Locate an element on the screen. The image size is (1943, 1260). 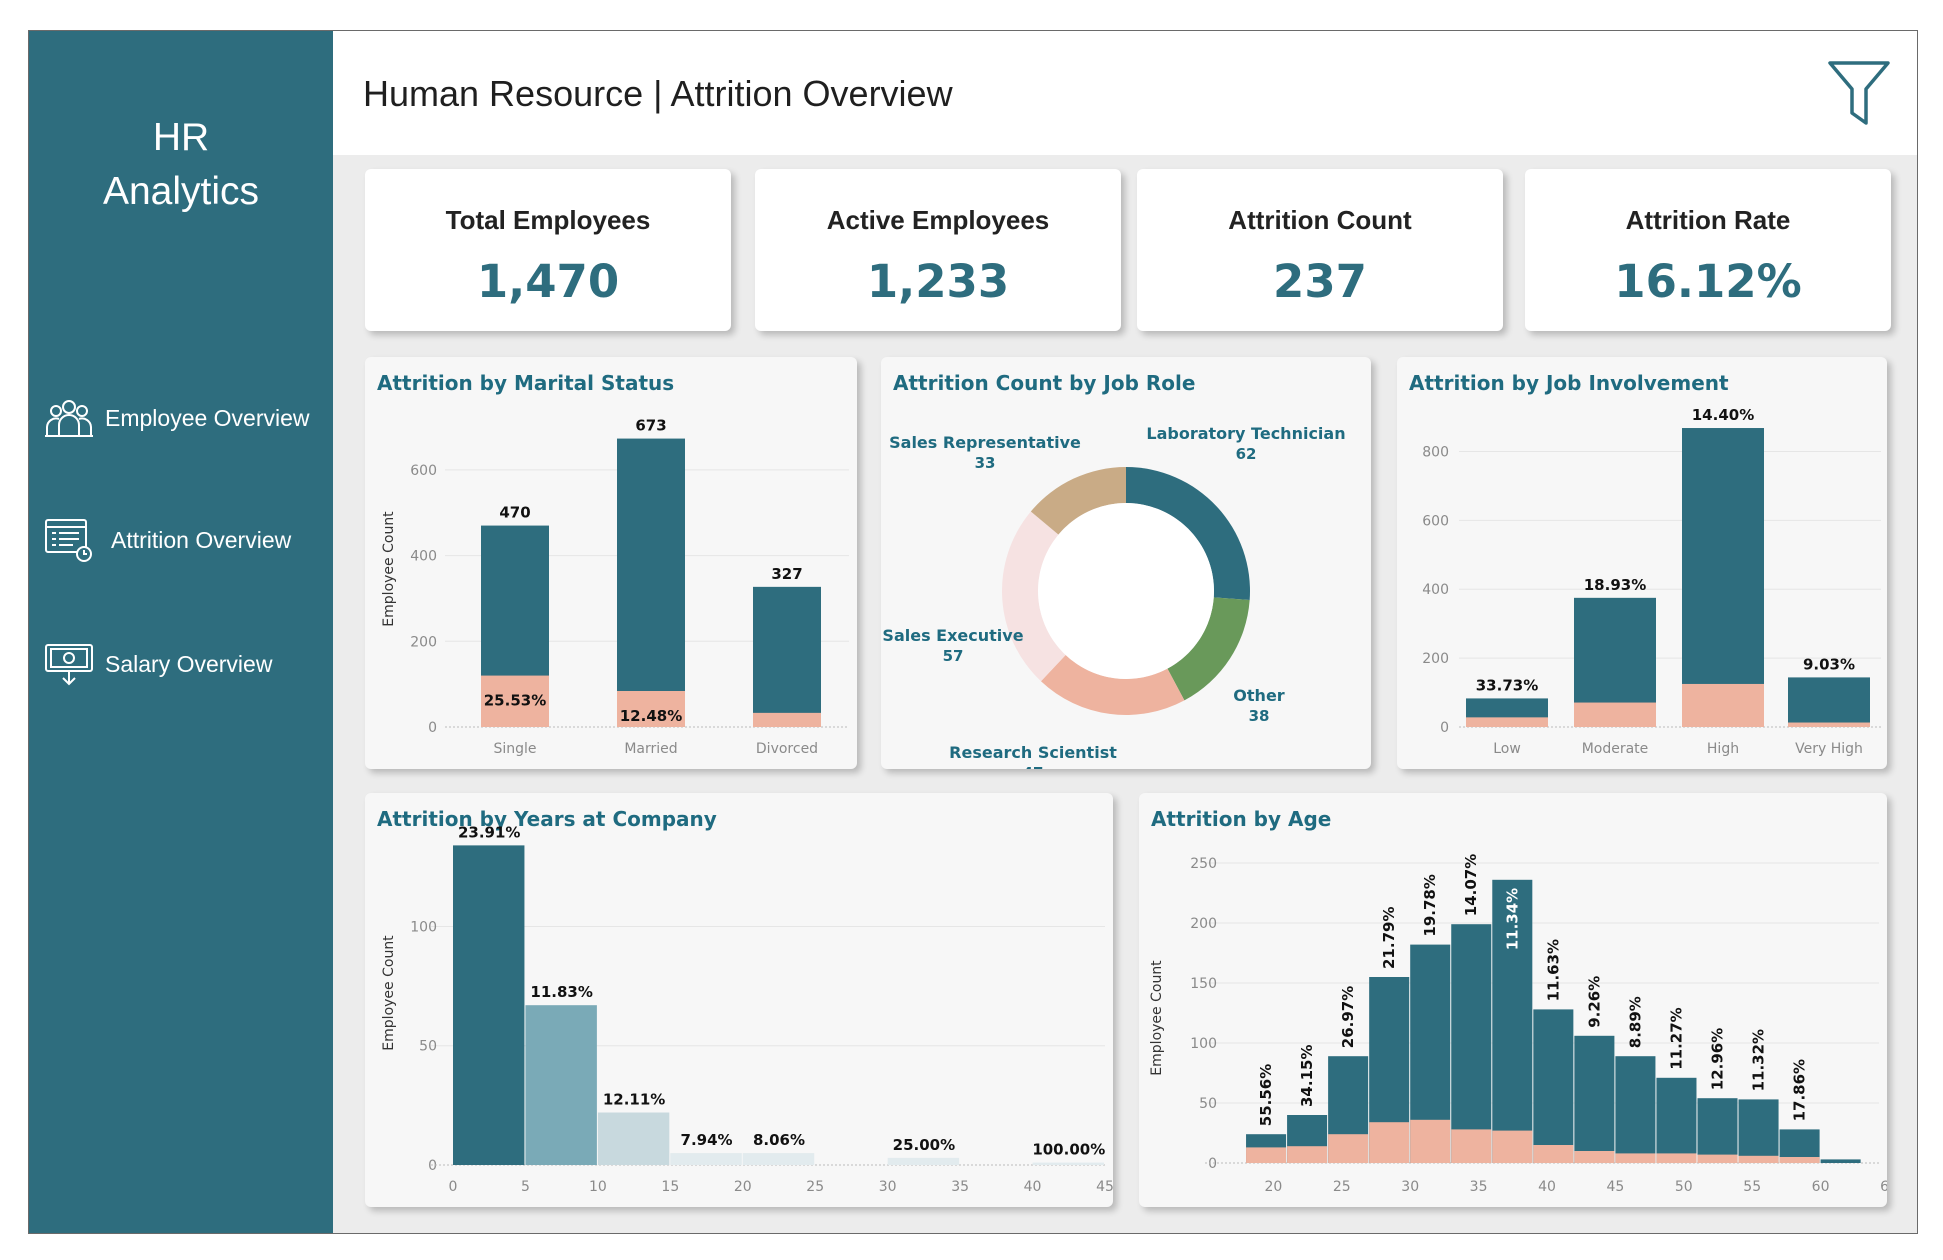
x-tick-label: Very High is located at coordinates (1829, 749).